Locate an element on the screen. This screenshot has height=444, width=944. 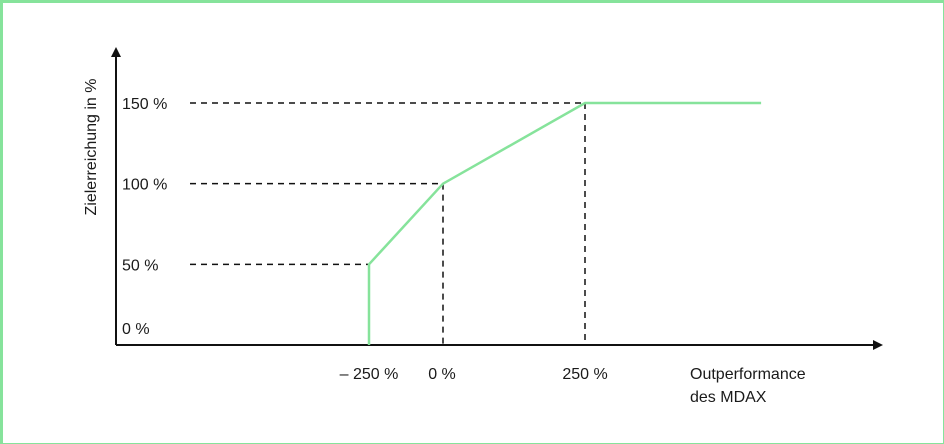
y-tick-label: 0 % is located at coordinates (136, 329).